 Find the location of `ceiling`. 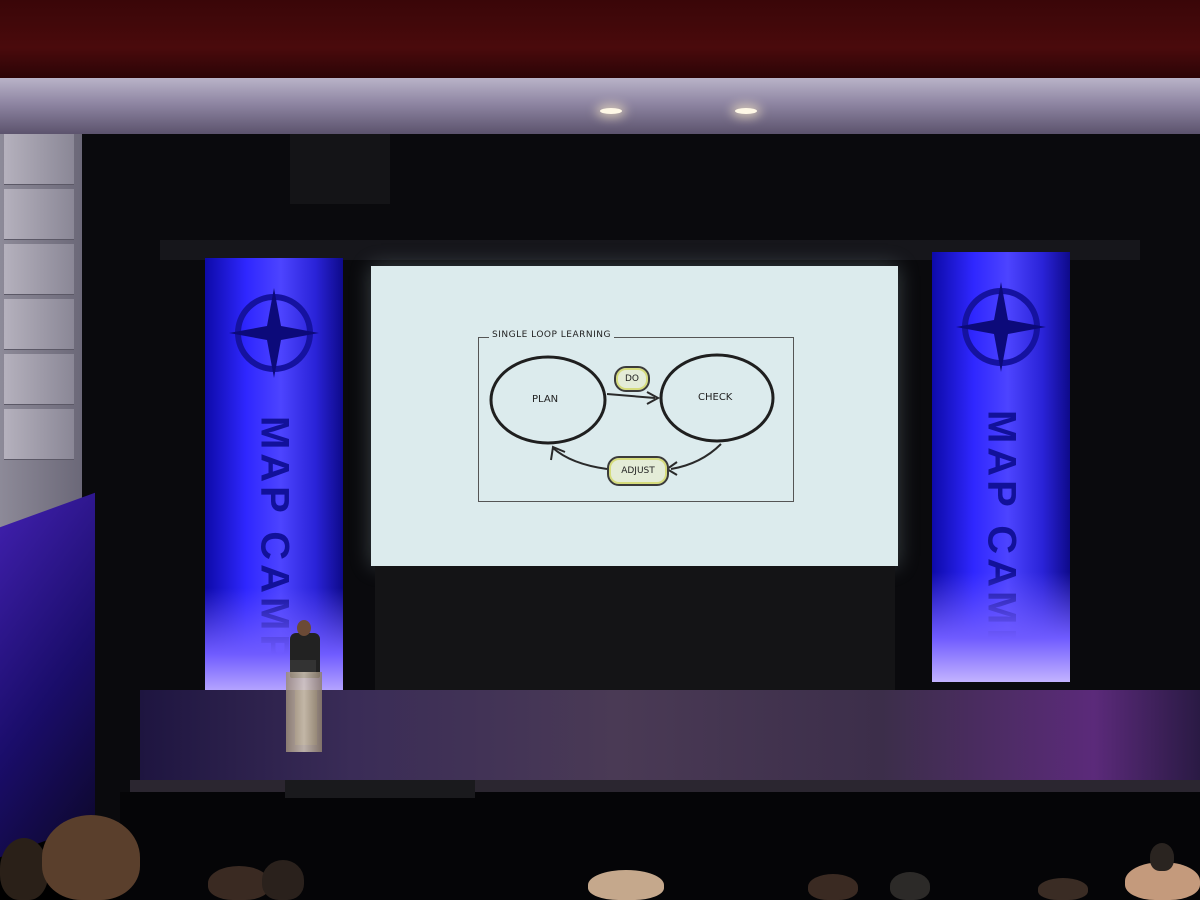

ceiling is located at coordinates (600, 40).